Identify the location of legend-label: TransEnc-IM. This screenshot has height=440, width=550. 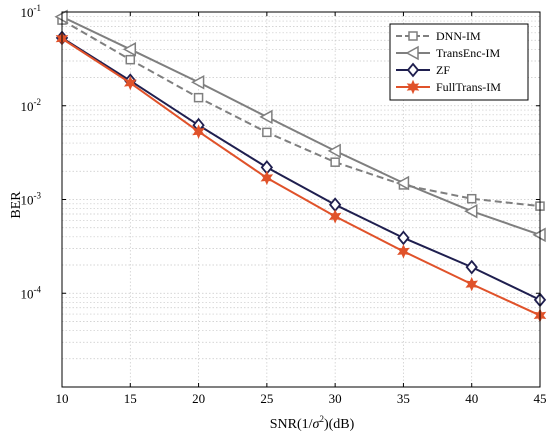
(468, 53).